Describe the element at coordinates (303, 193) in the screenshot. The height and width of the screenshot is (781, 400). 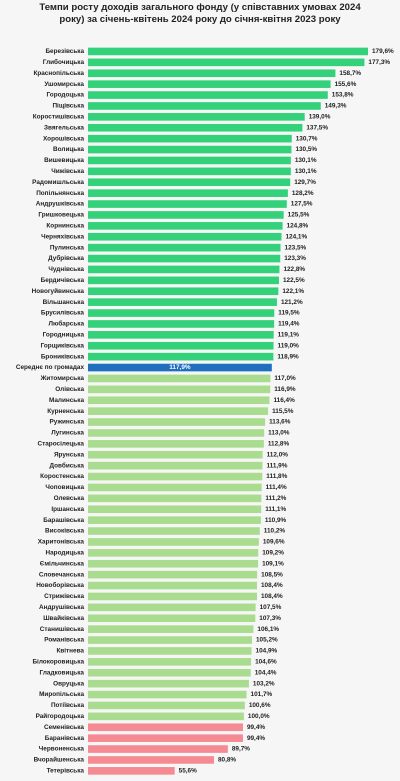
I see `value-label: 128,2%` at that location.